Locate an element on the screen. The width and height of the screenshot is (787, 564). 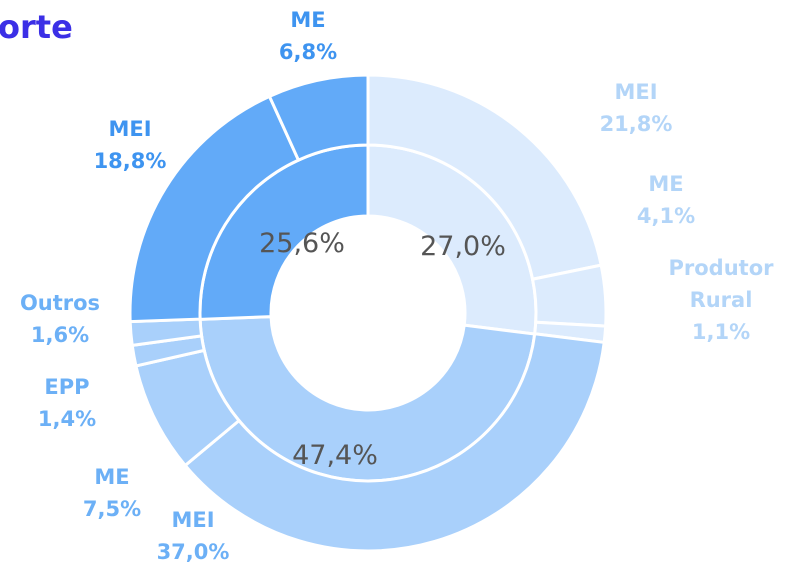
segment-value: 21,8% is located at coordinates (636, 124).